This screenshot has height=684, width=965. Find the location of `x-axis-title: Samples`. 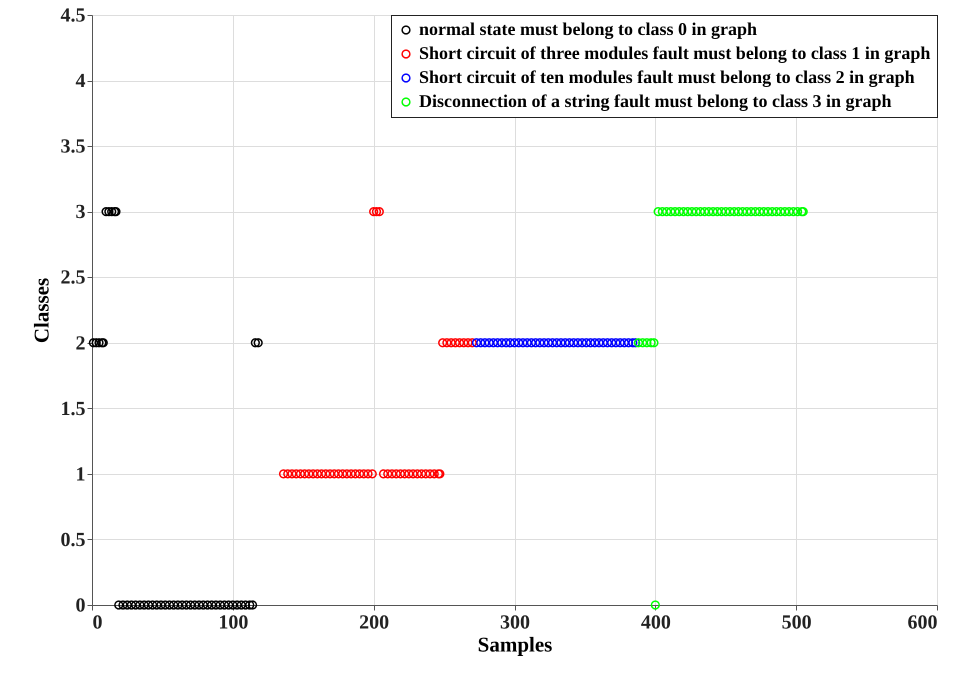

x-axis-title: Samples is located at coordinates (515, 644).